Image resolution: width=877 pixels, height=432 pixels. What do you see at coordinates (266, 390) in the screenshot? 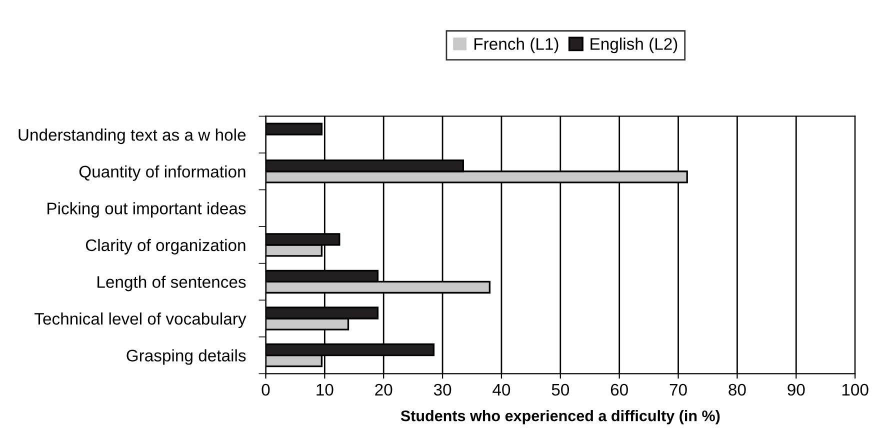
I see `x-tick-label: 0` at bounding box center [266, 390].